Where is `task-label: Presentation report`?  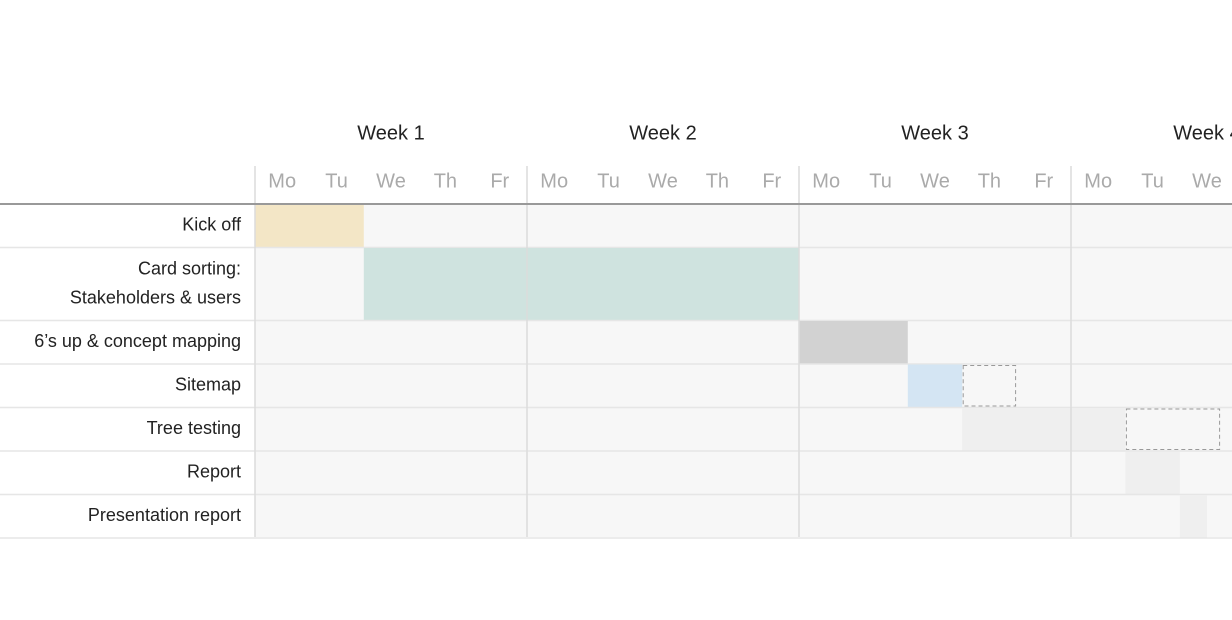 task-label: Presentation report is located at coordinates (164, 515).